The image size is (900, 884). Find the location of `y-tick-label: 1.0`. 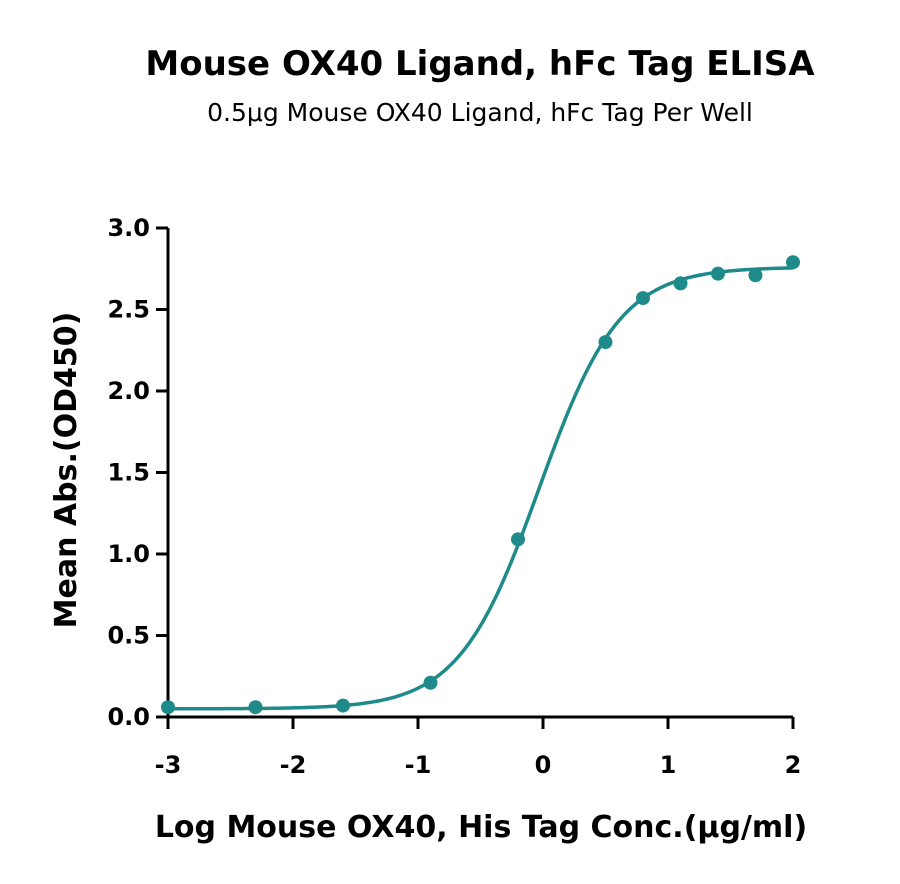

y-tick-label: 1.0 is located at coordinates (128, 554).